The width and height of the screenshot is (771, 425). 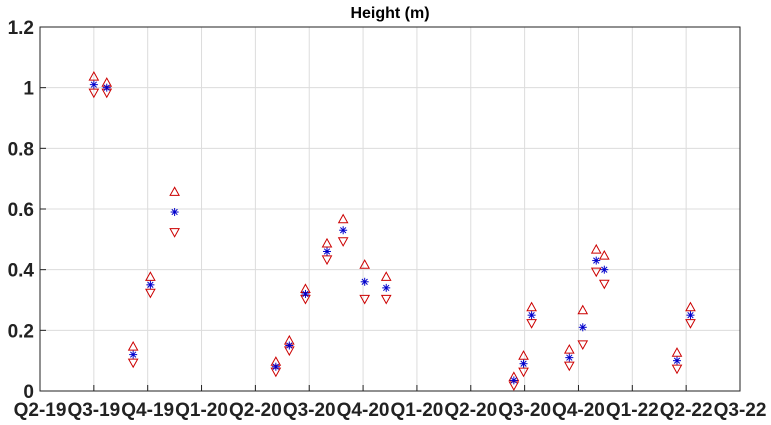 I want to click on chart-title: Height (m), so click(x=389, y=13).